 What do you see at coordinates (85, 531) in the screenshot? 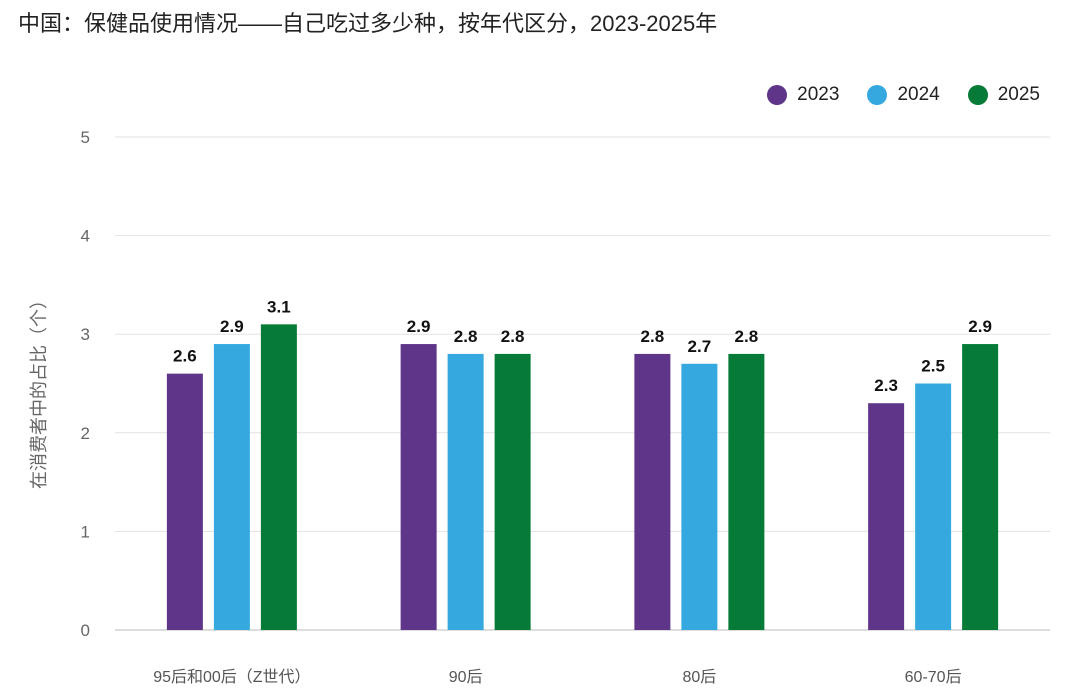
I see `y-tick-label: 1` at bounding box center [85, 531].